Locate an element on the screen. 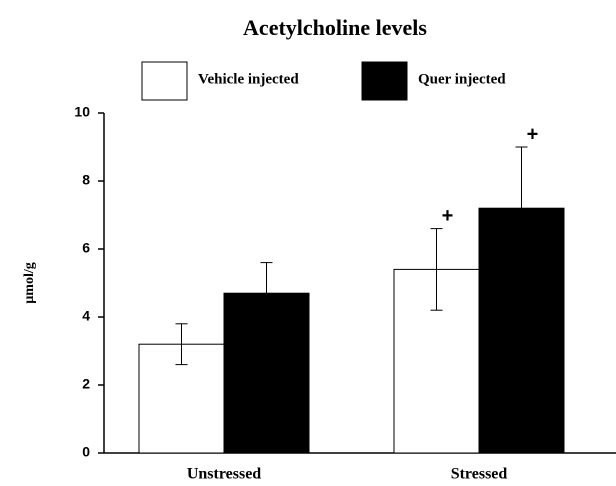  chart-title: Acetylcholine levels is located at coordinates (335, 27).